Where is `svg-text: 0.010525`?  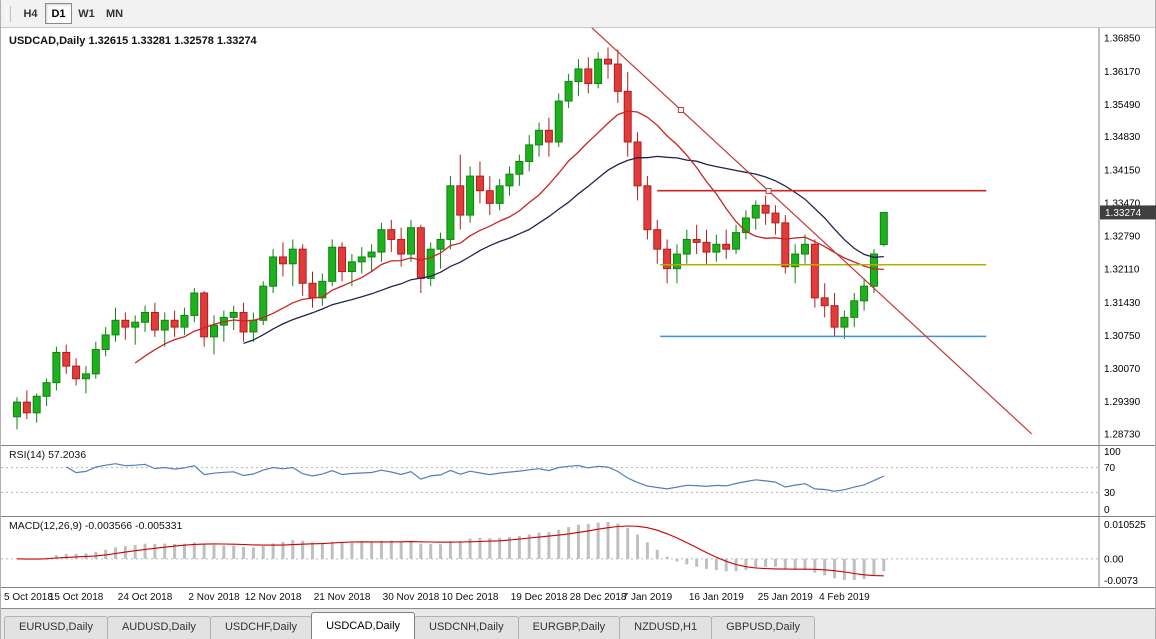
svg-text: 0.010525 is located at coordinates (1125, 525).